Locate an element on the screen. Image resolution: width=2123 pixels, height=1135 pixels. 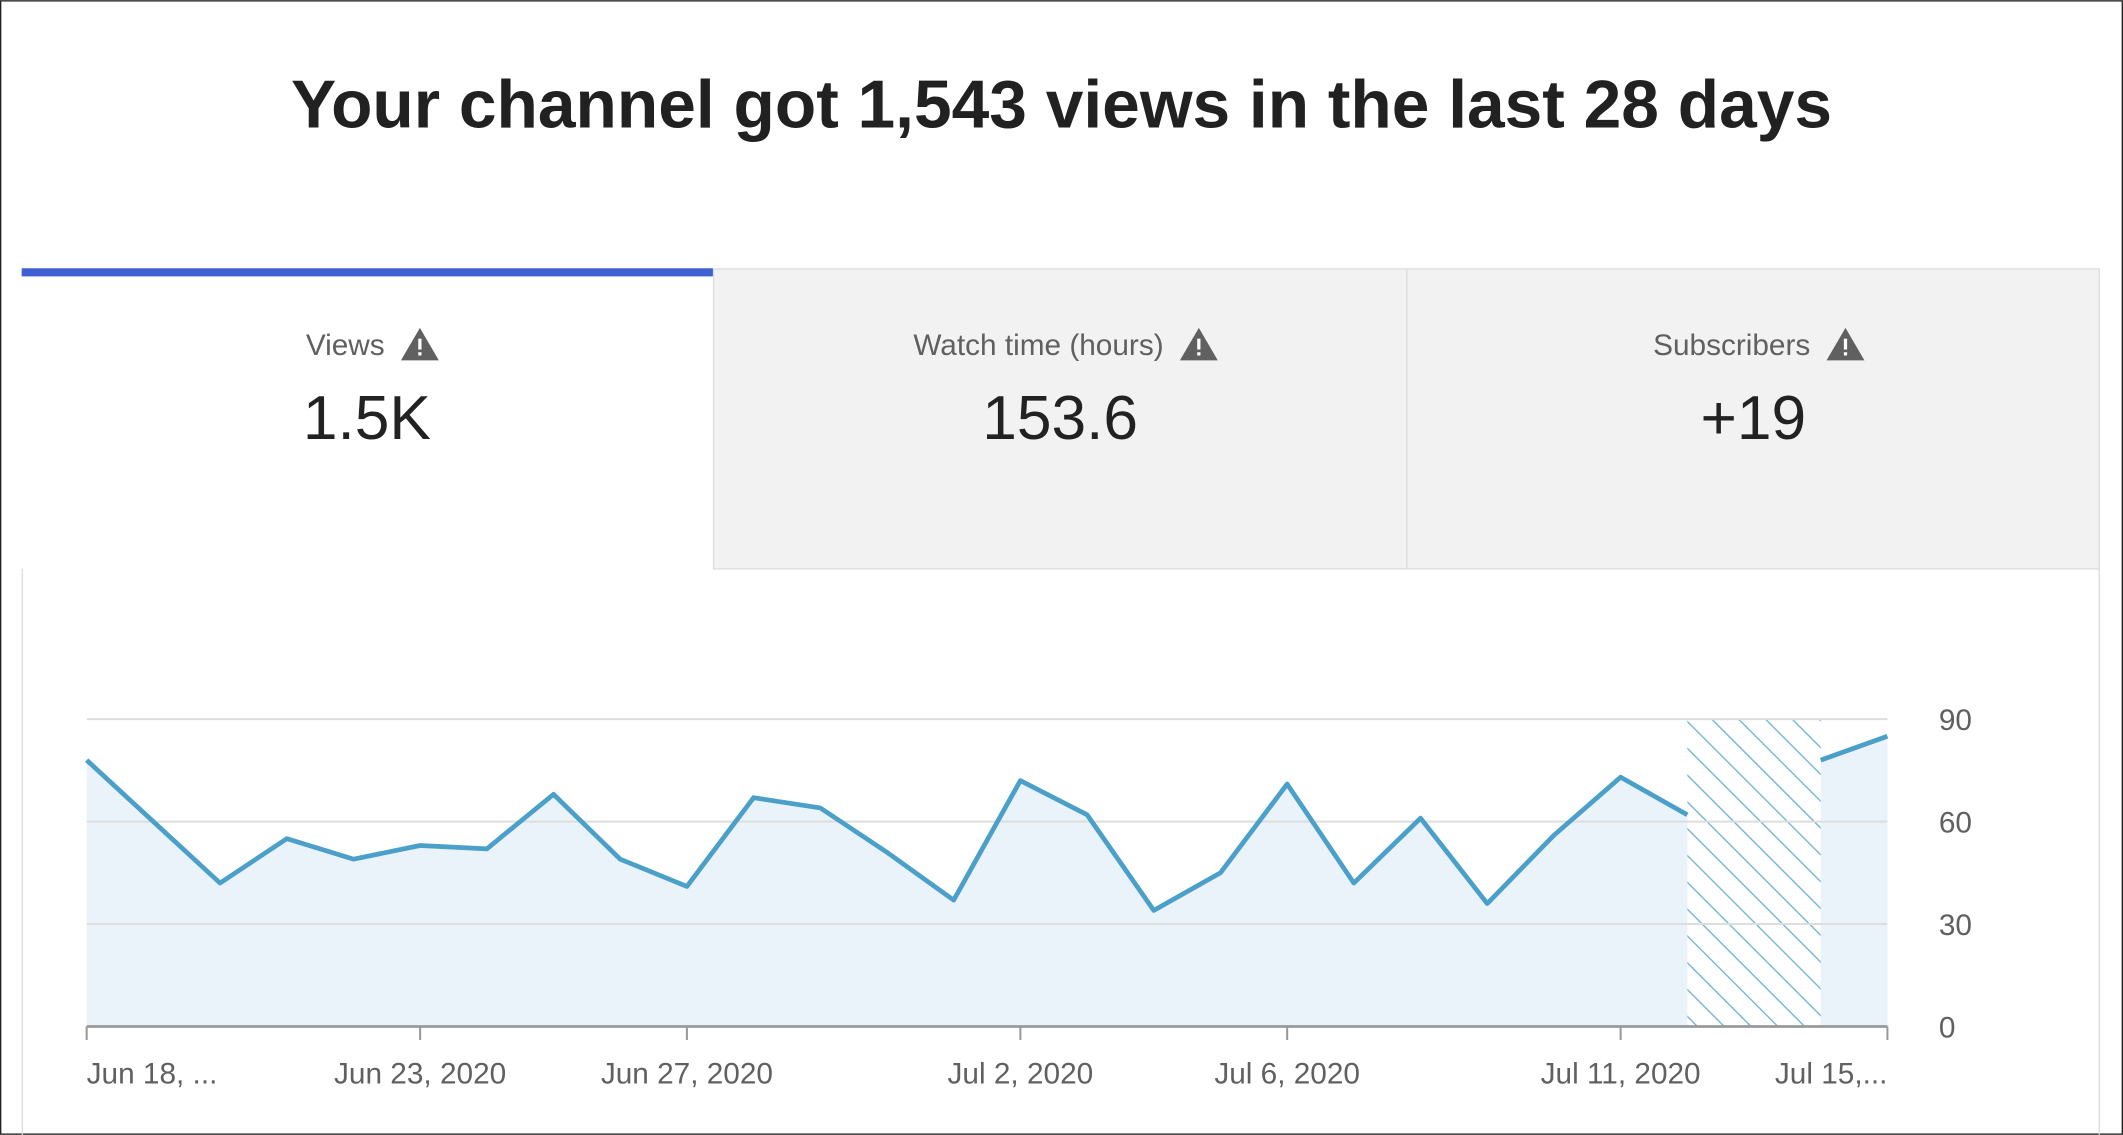
y-tick-label: 30 is located at coordinates (1955, 925).